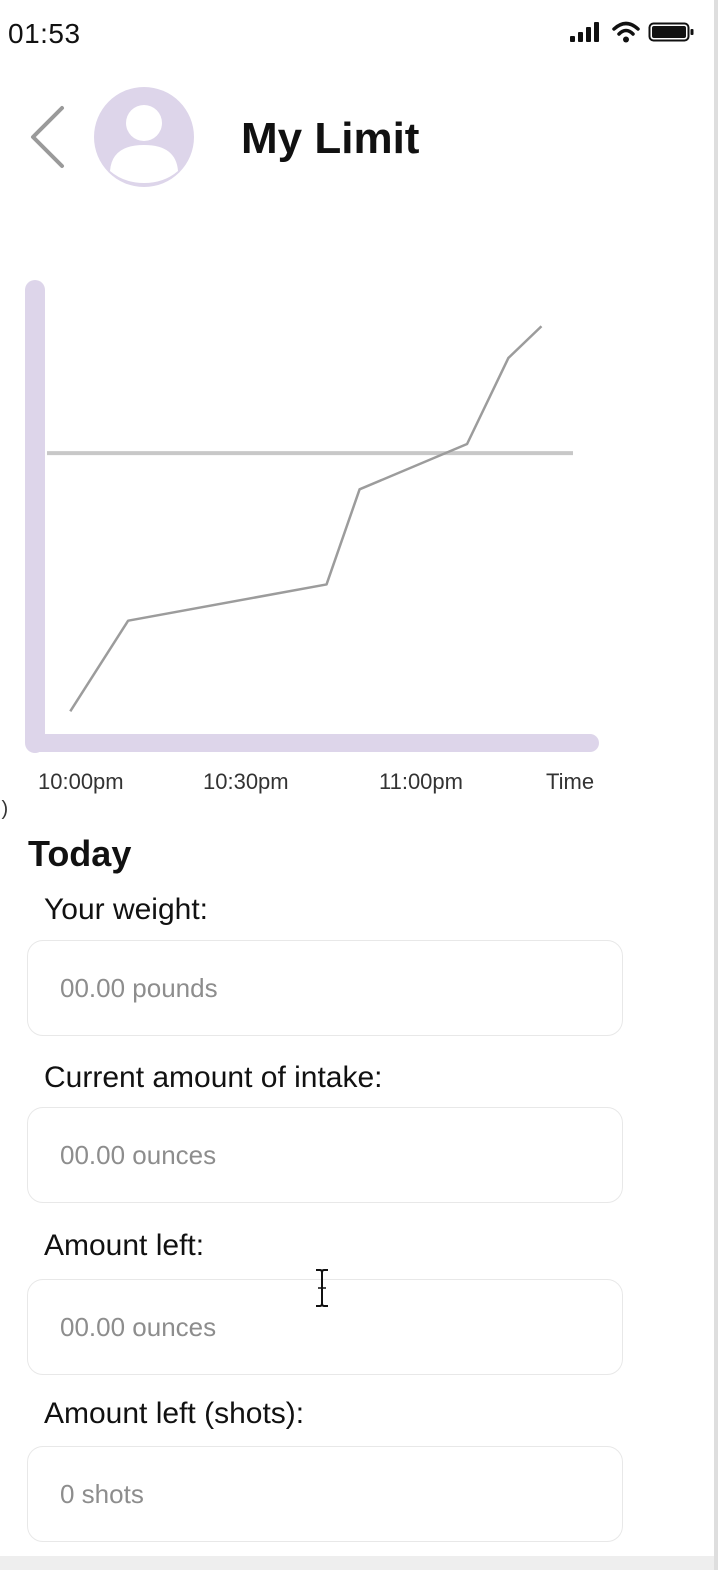 The height and width of the screenshot is (1570, 720). I want to click on chevron-left-icon, so click(48, 137).